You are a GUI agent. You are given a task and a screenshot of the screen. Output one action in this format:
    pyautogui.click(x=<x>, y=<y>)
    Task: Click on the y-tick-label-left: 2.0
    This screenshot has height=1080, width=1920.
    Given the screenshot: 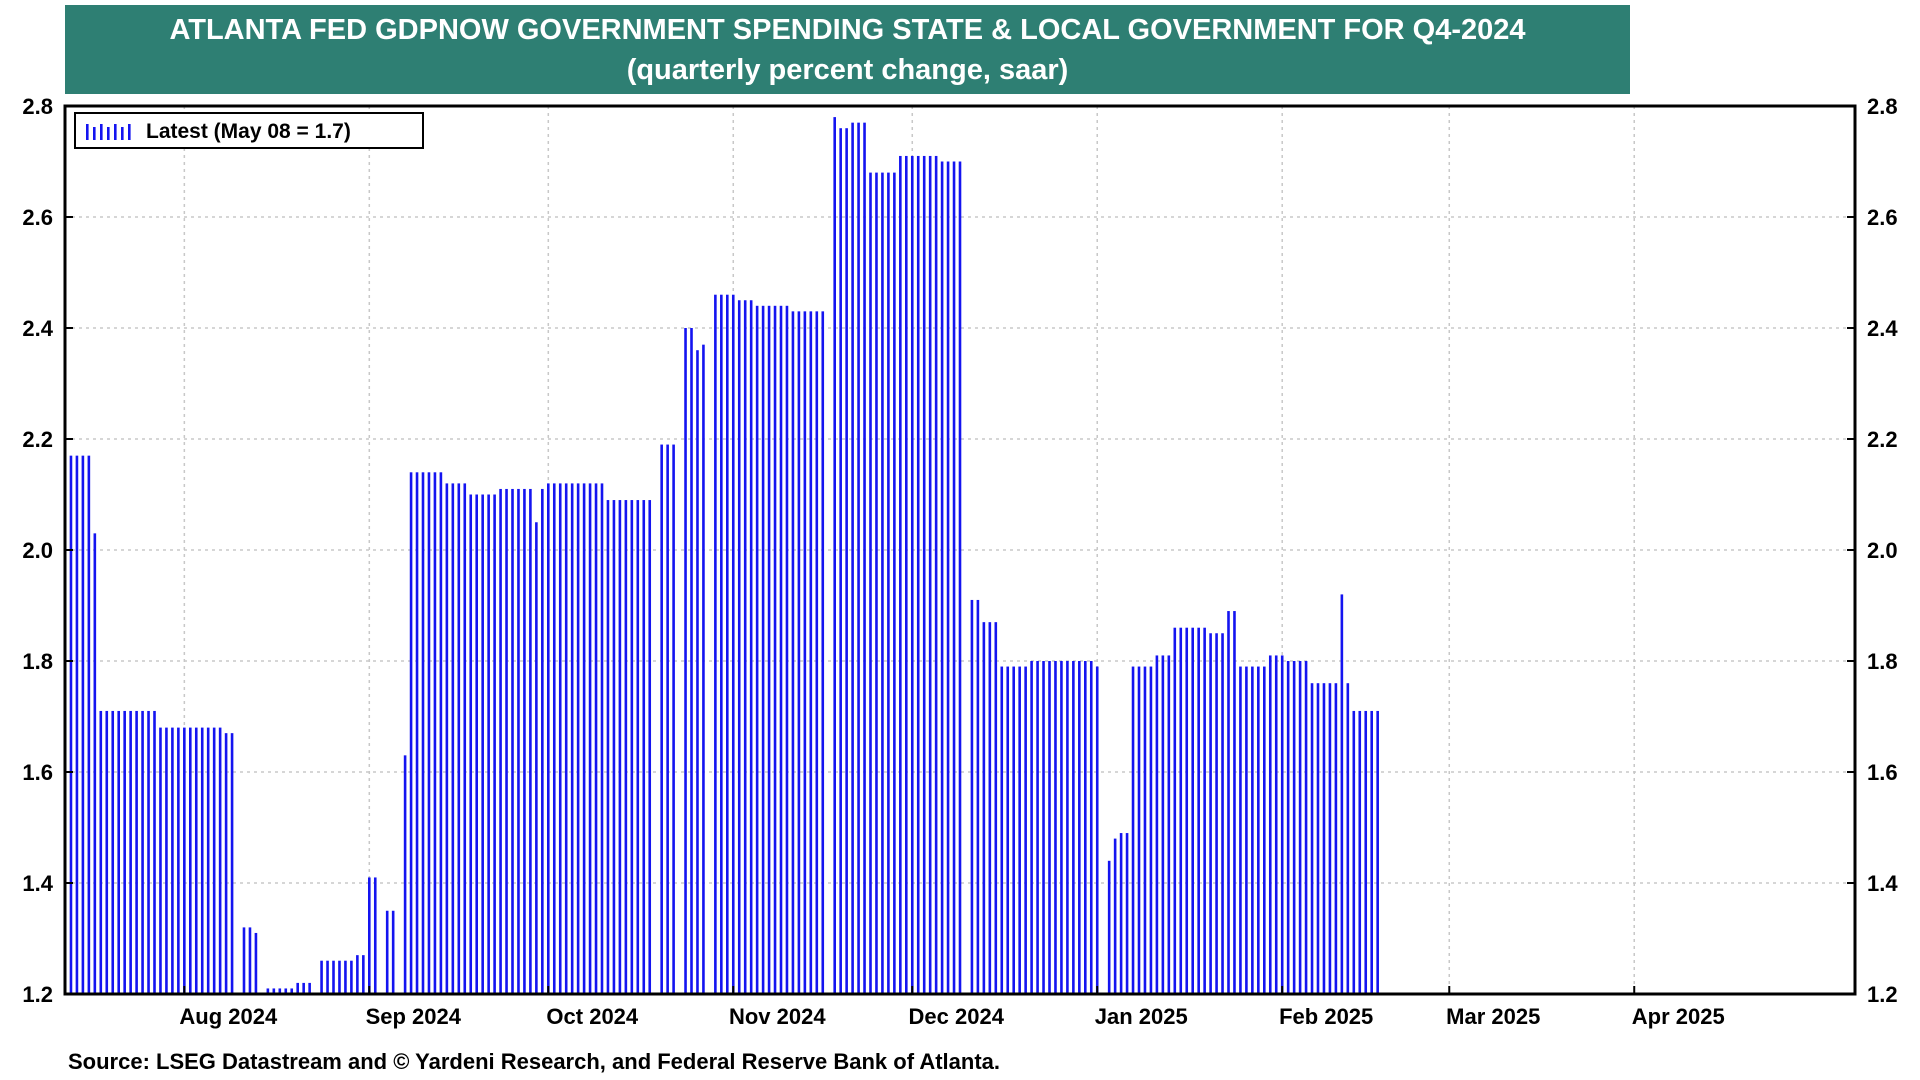 What is the action you would take?
    pyautogui.click(x=37, y=550)
    